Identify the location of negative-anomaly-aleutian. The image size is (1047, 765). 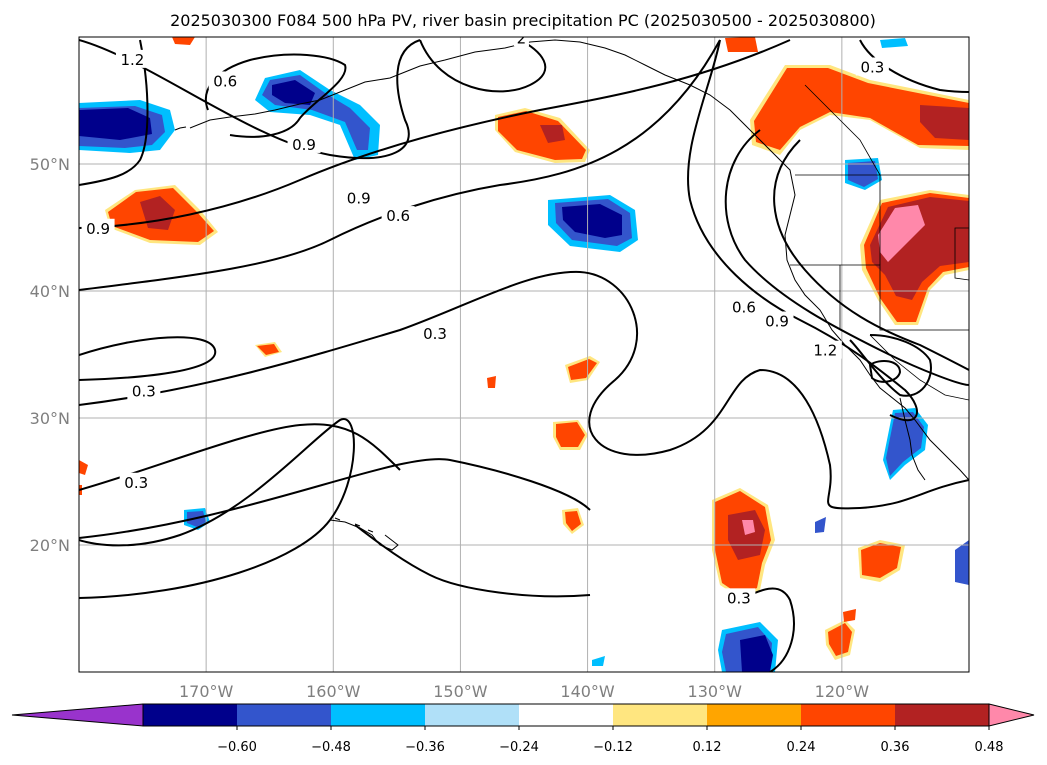
(317, 115).